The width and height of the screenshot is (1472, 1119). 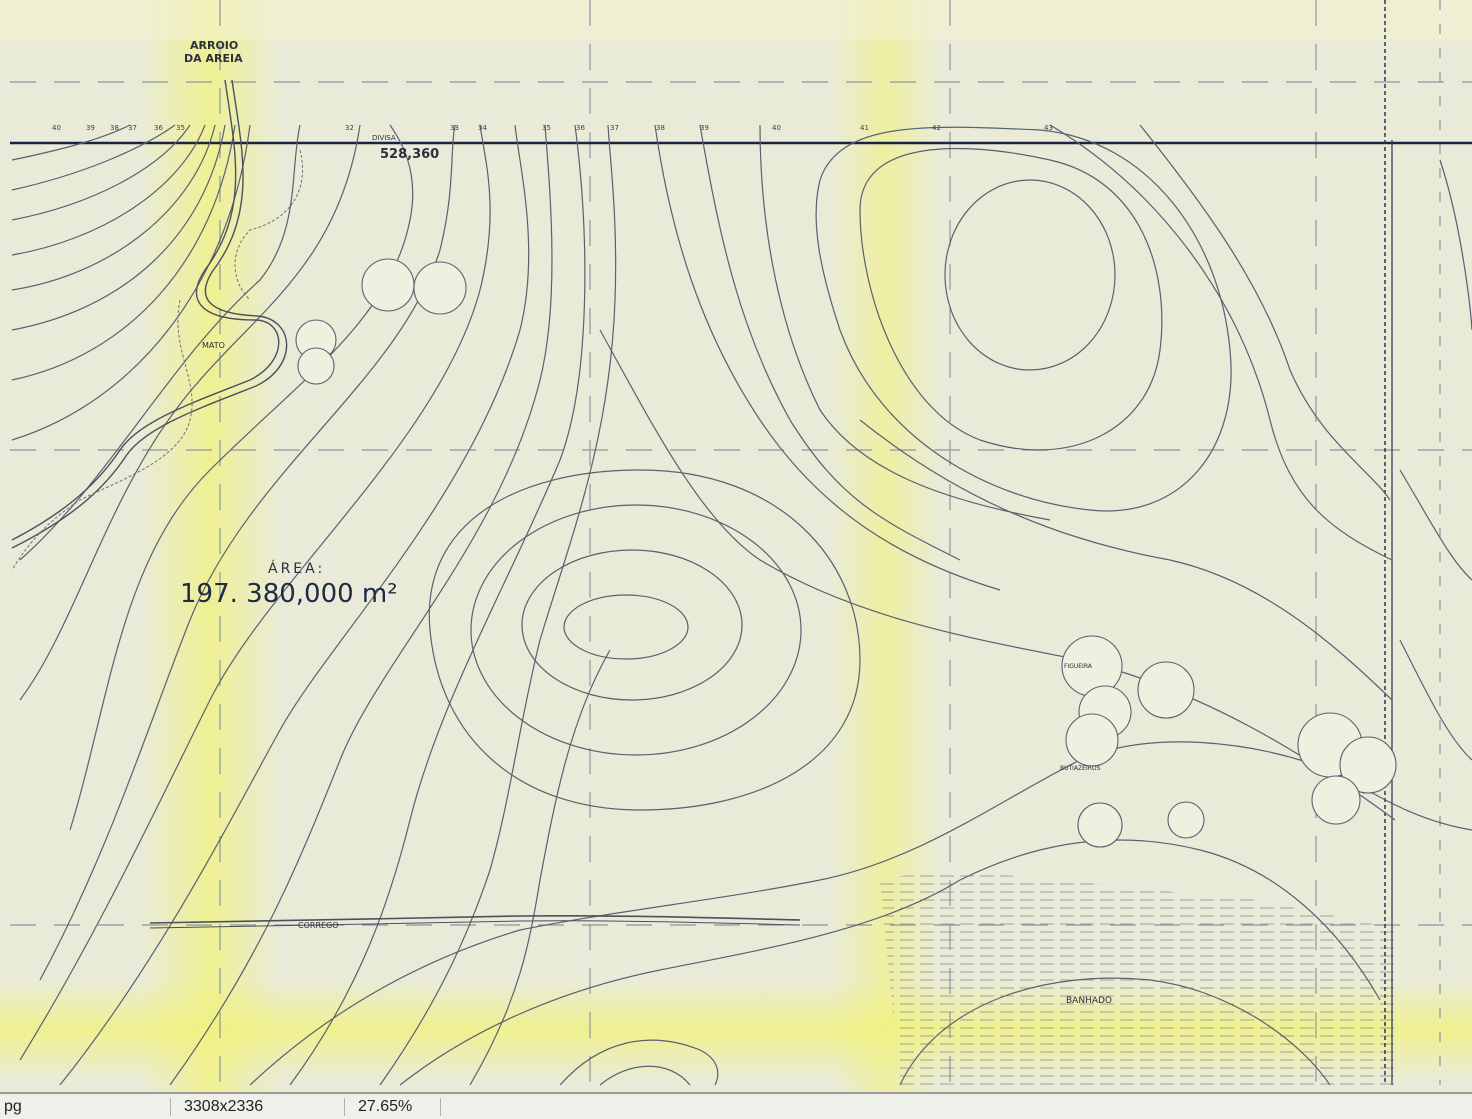 What do you see at coordinates (213, 345) in the screenshot?
I see `label-mato: MATO` at bounding box center [213, 345].